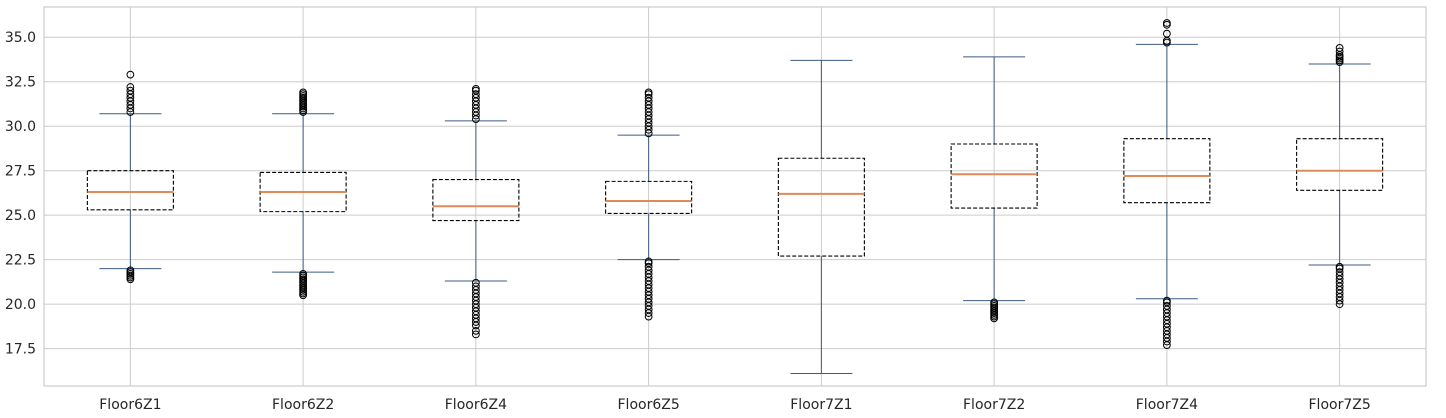 The height and width of the screenshot is (418, 1446). What do you see at coordinates (20, 172) in the screenshot?
I see `y-tick-label: 27.5` at bounding box center [20, 172].